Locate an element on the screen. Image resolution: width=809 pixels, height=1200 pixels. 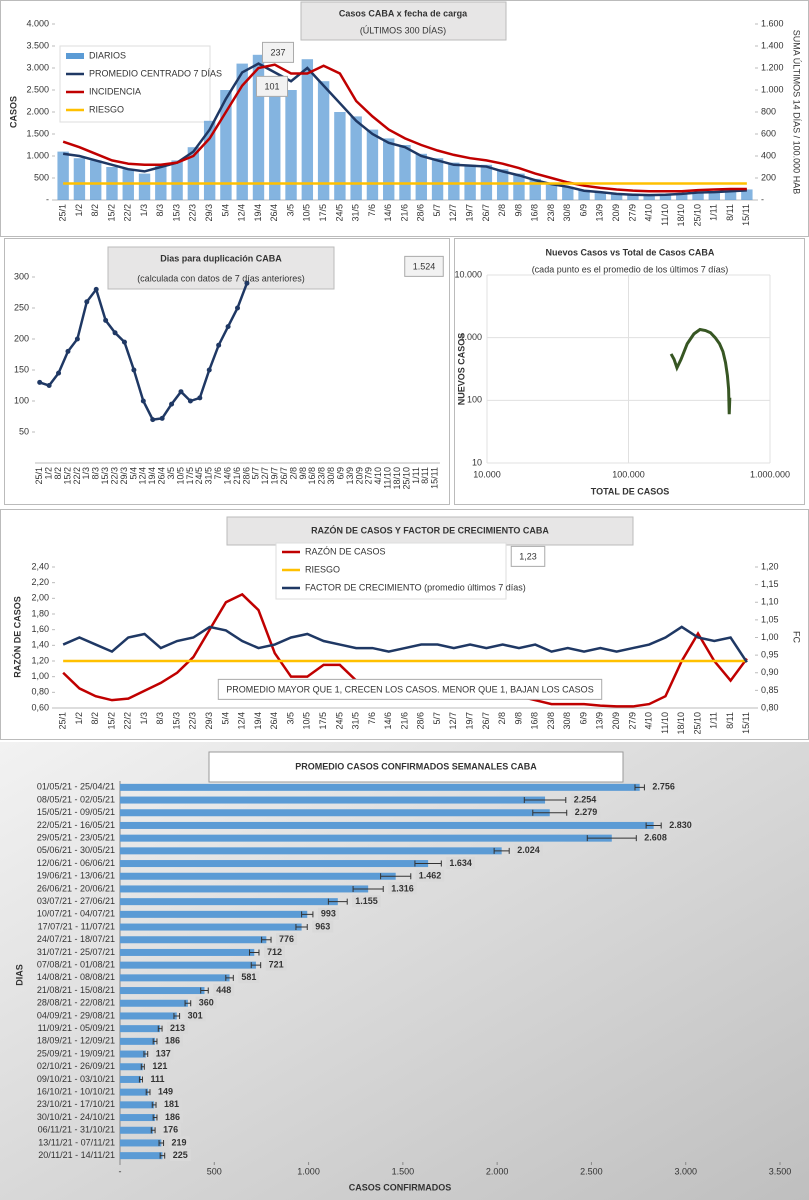
y-tick-label: 250 is located at coordinates (21, 307).